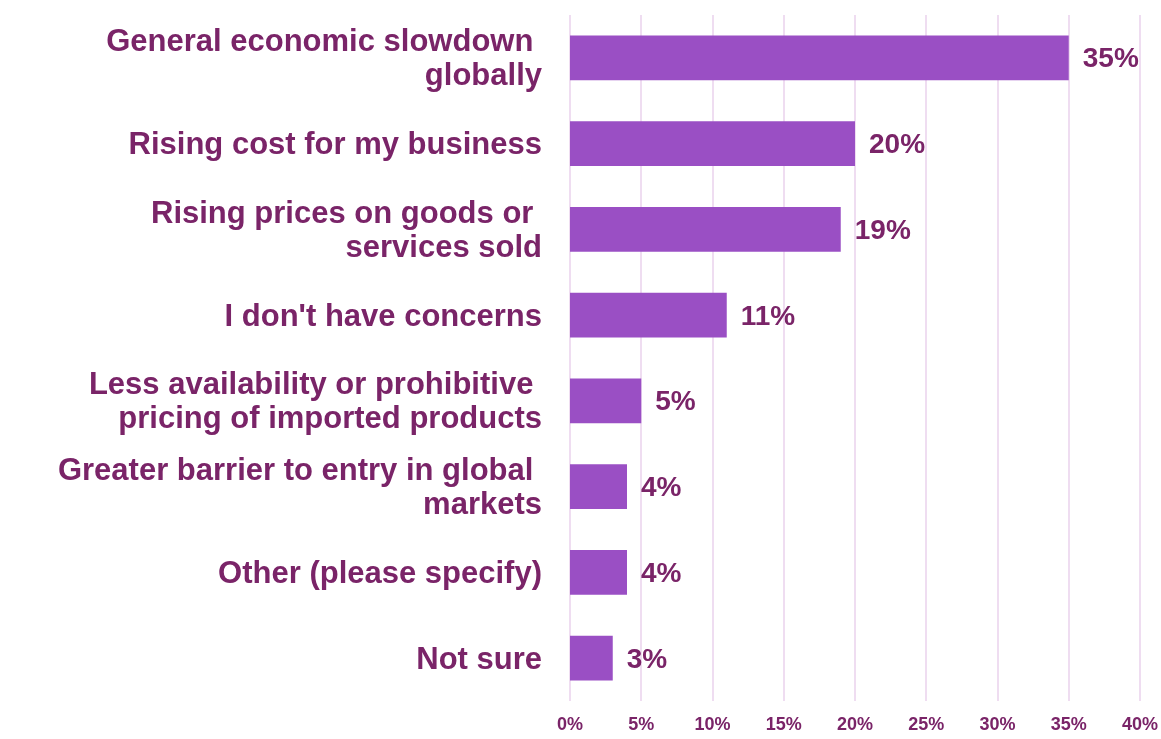 This screenshot has height=739, width=1161. Describe the element at coordinates (335, 144) in the screenshot. I see `y-tick-label: Rising cost for my business` at that location.